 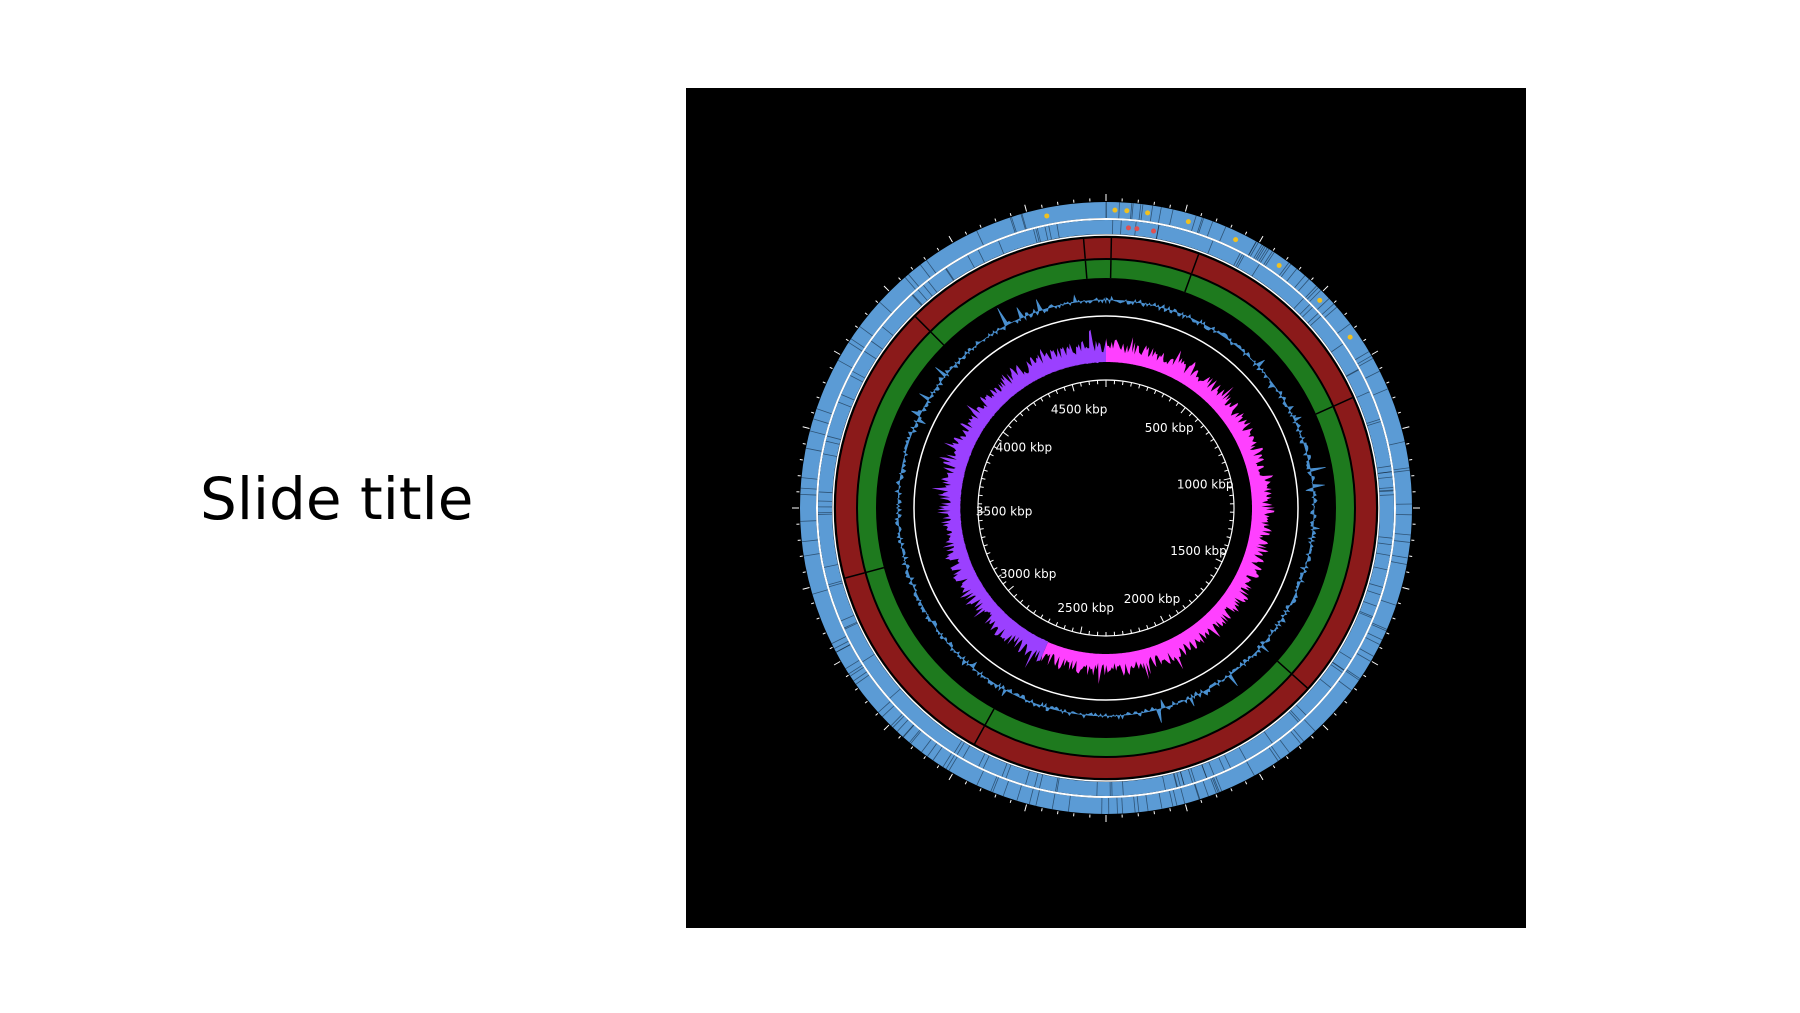 I want to click on gc-content-plot, so click(x=1110, y=508).